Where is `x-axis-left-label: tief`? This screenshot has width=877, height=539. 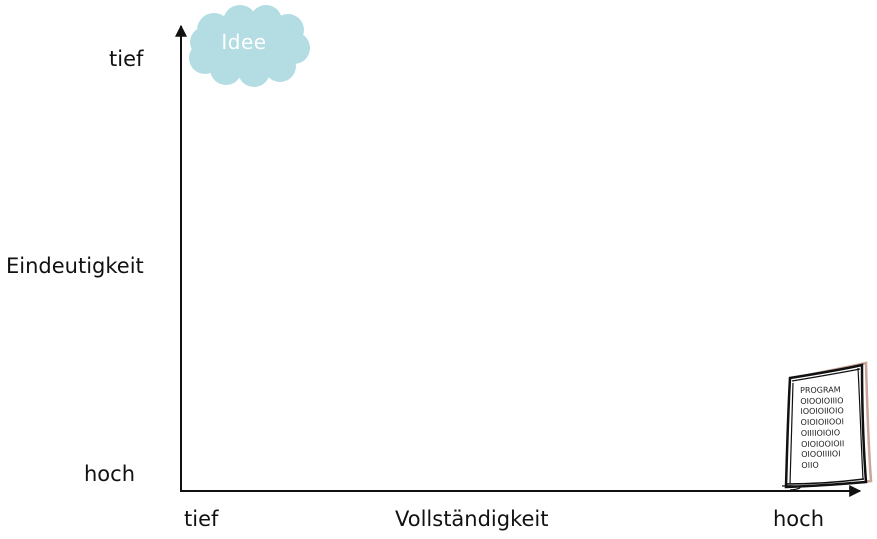
x-axis-left-label: tief is located at coordinates (201, 519).